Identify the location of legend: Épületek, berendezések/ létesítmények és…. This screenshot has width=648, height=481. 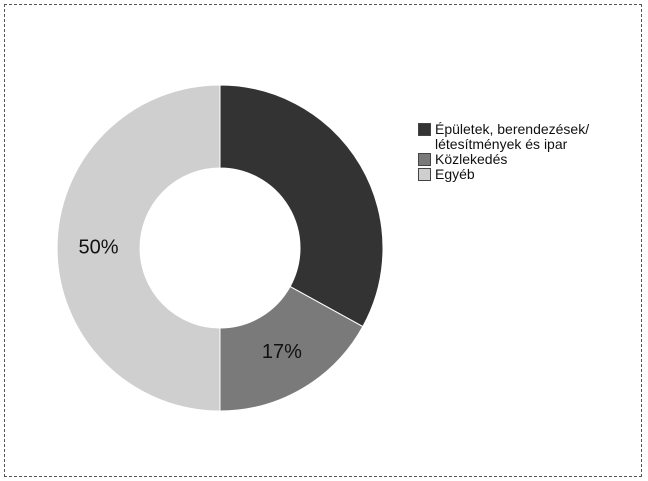
(528, 152).